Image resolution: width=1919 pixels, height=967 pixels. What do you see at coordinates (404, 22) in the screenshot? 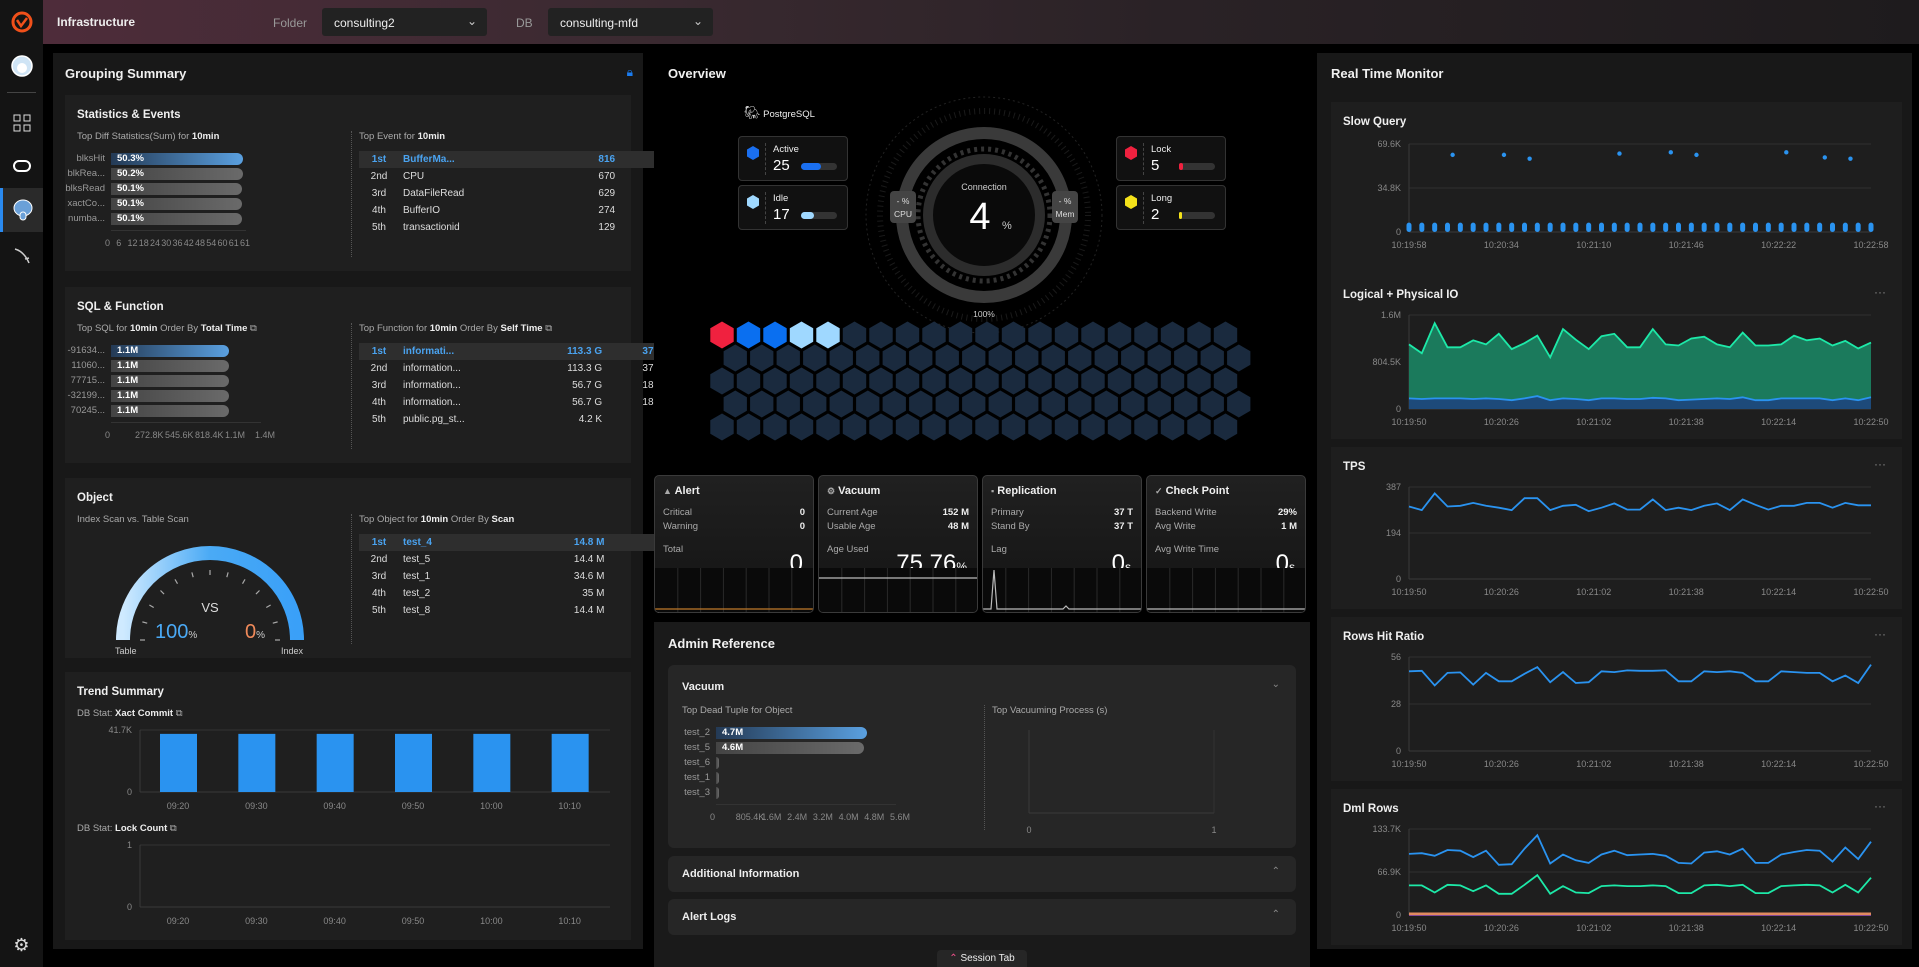
I see `folder-select: consulting2 ⌄` at bounding box center [404, 22].